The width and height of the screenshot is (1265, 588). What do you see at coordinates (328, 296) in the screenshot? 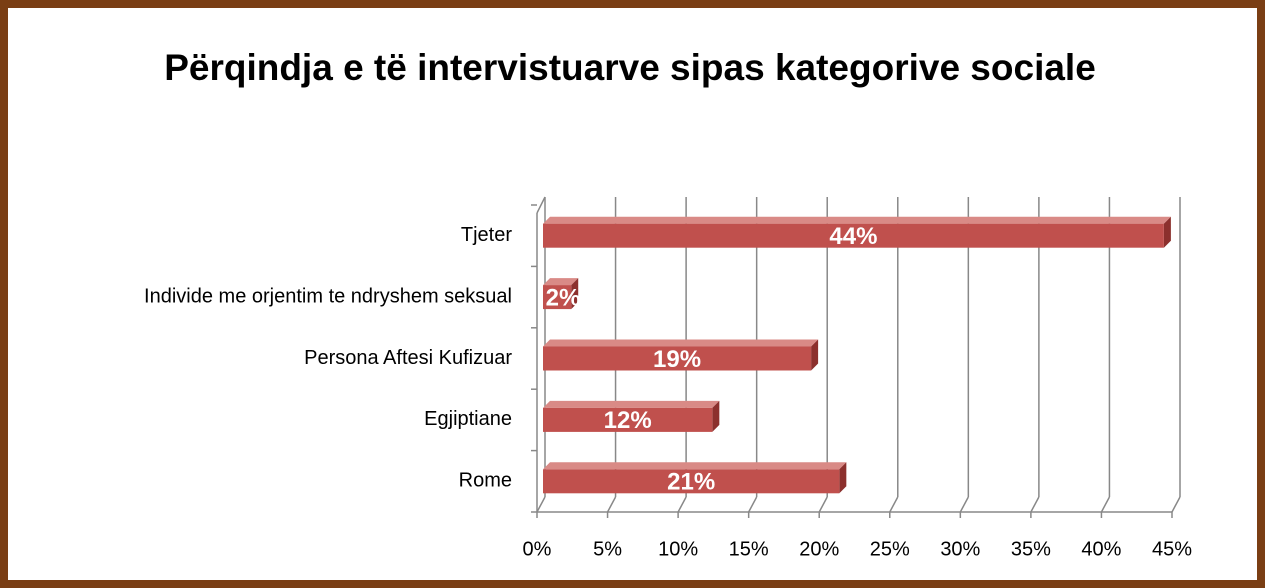
I see `y-tick-label: Individe me orjentim te ndryshem seksual` at bounding box center [328, 296].